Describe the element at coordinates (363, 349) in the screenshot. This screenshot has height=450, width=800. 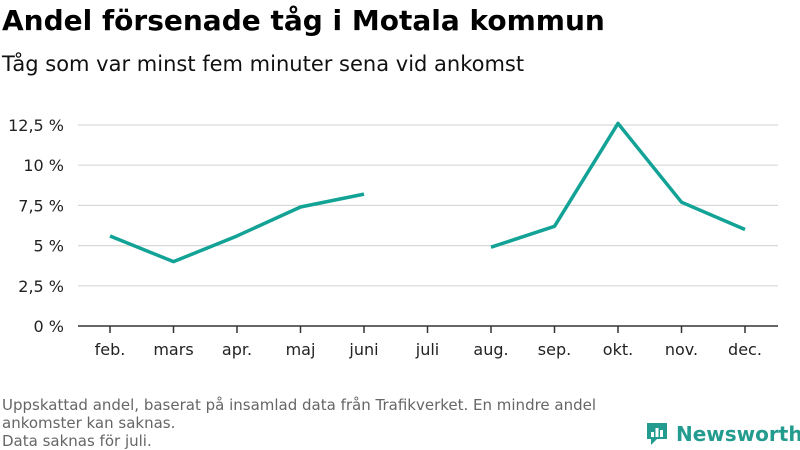
I see `x-tick-label: juni` at that location.